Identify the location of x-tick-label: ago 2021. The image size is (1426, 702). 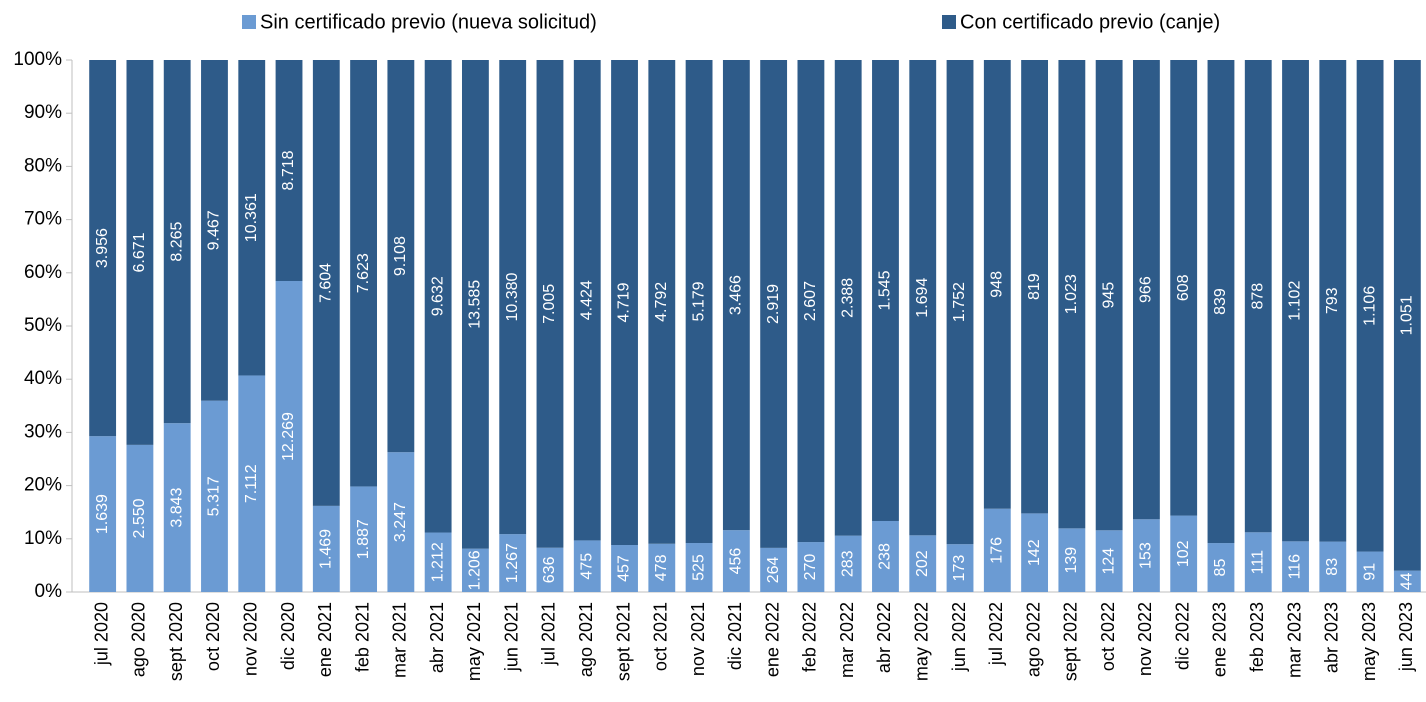
(586, 639).